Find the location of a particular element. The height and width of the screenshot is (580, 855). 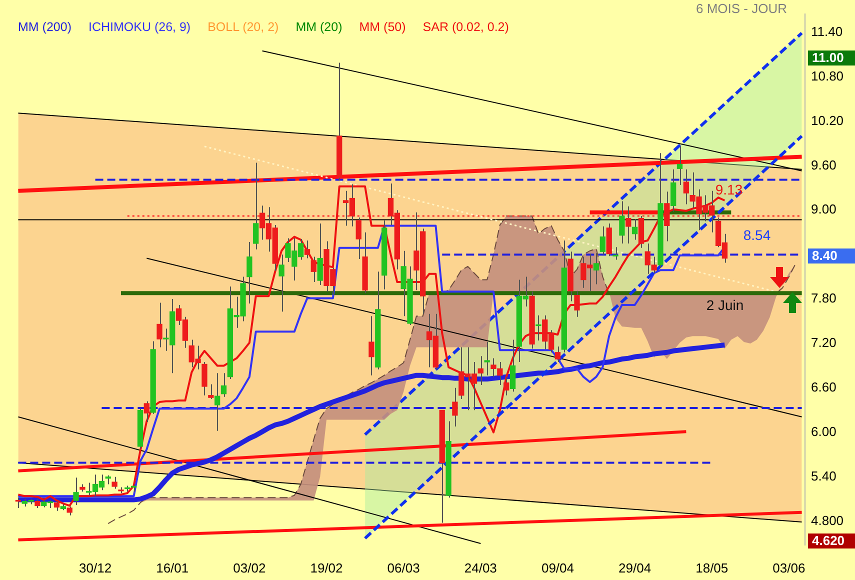

y-tick-label: 6.00 is located at coordinates (823, 431).